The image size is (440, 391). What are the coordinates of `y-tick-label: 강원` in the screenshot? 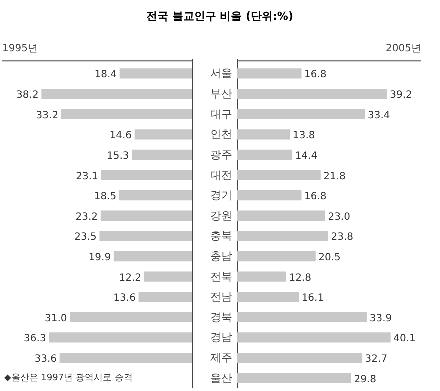 It's located at (221, 215).